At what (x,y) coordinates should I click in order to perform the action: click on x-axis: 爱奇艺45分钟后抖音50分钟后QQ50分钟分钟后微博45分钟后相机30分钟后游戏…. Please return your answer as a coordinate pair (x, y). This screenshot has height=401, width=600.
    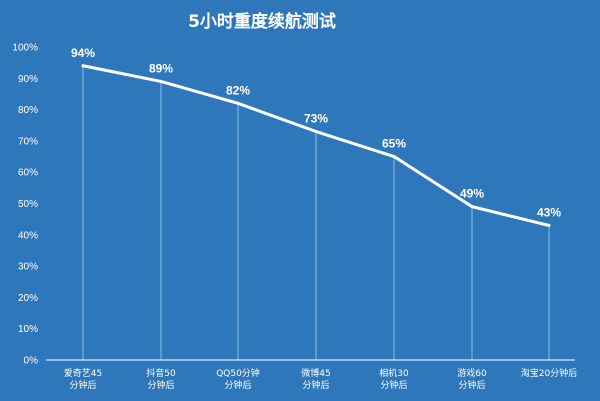
    Looking at the image, I should click on (320, 379).